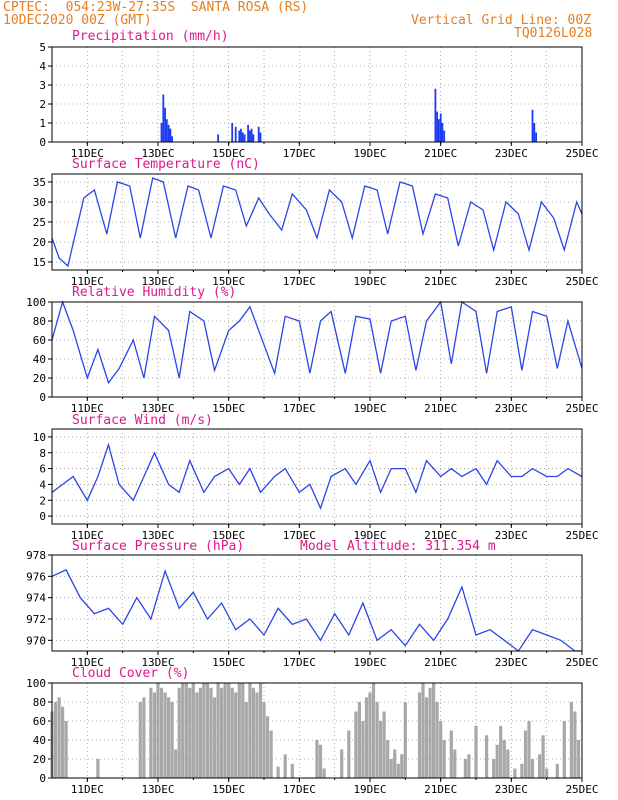 Image resolution: width=618 pixels, height=800 pixels. I want to click on temp-title: Surface Temperature (nC), so click(166, 164).